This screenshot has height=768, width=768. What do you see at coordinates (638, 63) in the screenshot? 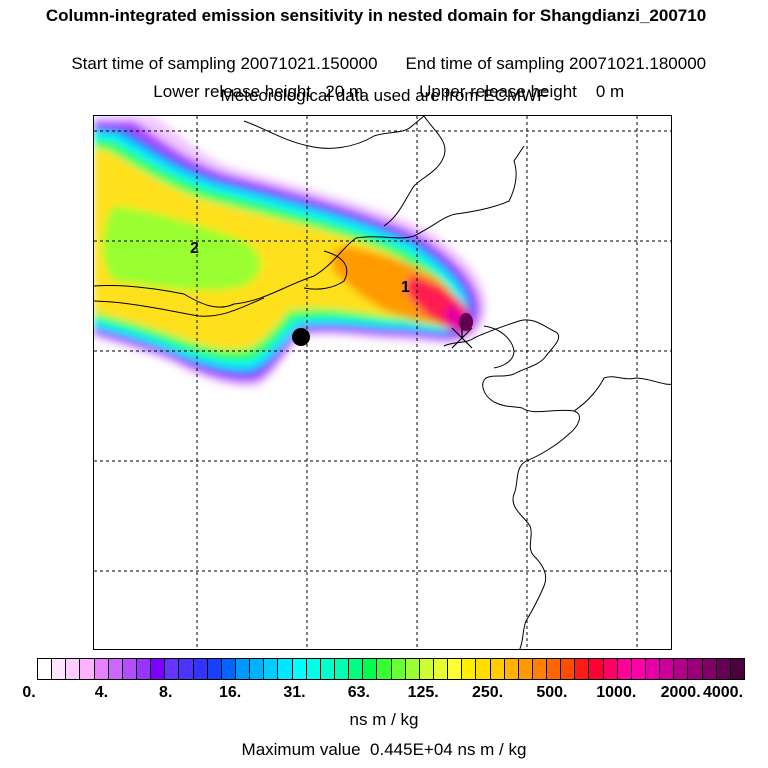
I see `end-time-value: 20071021.180000` at bounding box center [638, 63].